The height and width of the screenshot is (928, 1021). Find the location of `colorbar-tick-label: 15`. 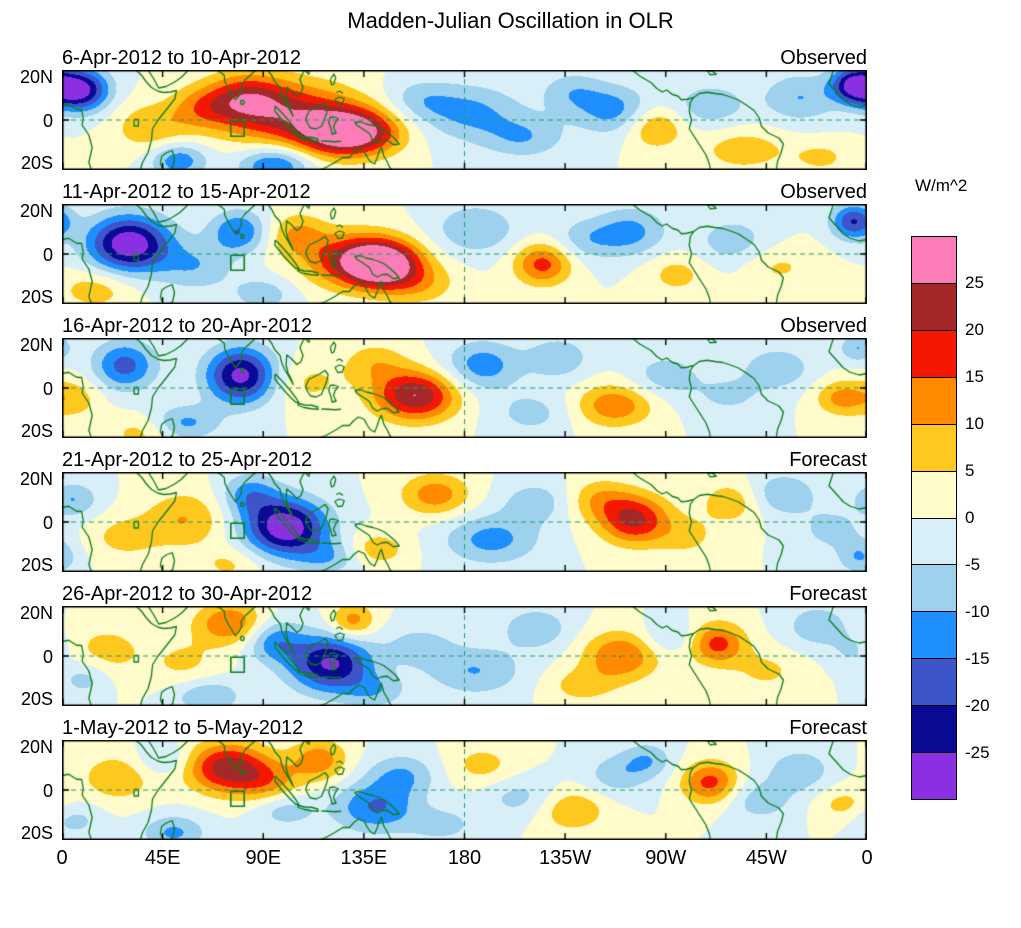

colorbar-tick-label: 15 is located at coordinates (974, 376).